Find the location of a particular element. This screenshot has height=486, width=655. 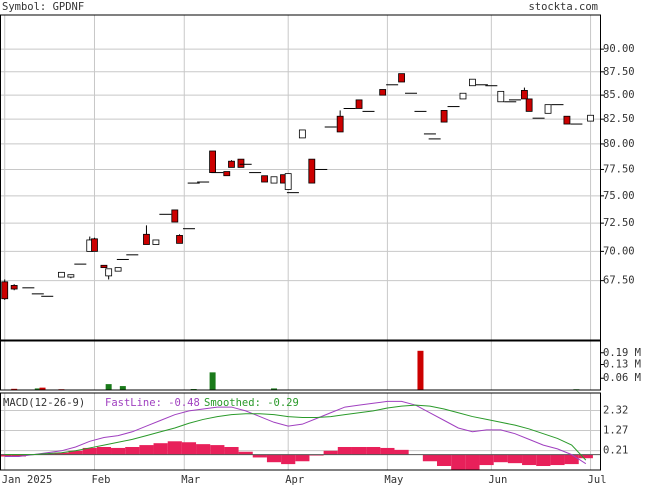

macd-line is located at coordinates (295, 432).